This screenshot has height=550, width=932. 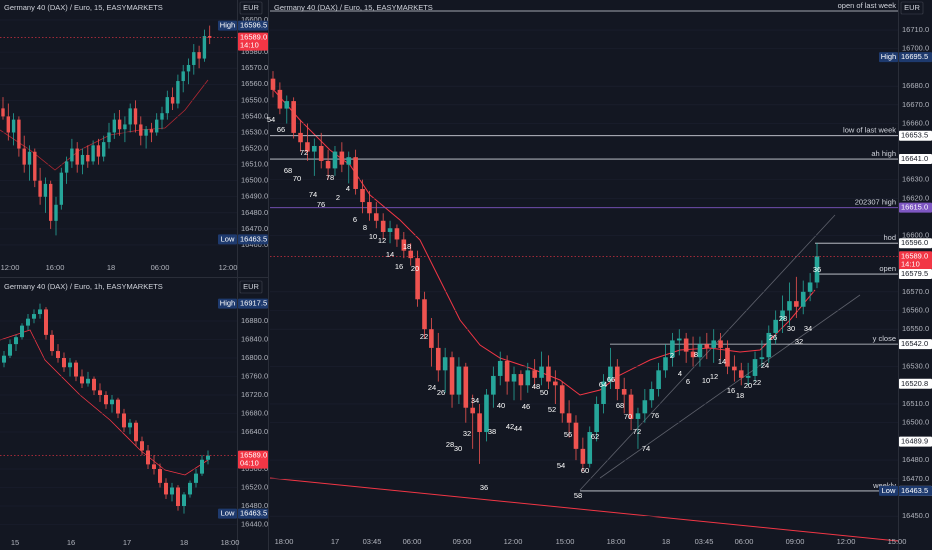 I want to click on bar-count: 54, so click(x=561, y=465).